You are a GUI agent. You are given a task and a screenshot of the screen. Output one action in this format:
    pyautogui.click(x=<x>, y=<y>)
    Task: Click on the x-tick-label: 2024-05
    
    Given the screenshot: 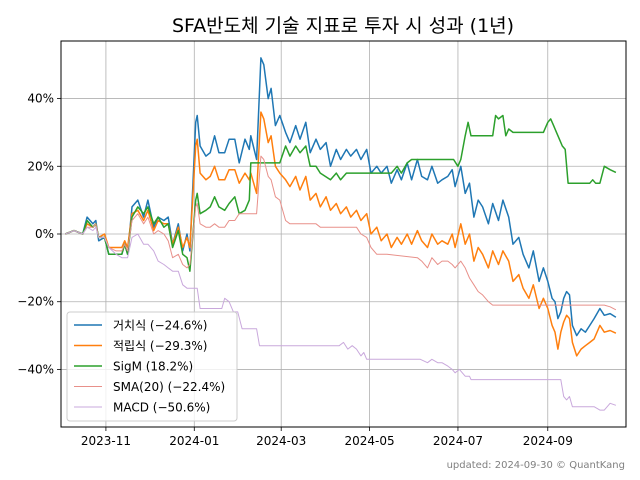 What is the action you would take?
    pyautogui.click(x=370, y=441)
    